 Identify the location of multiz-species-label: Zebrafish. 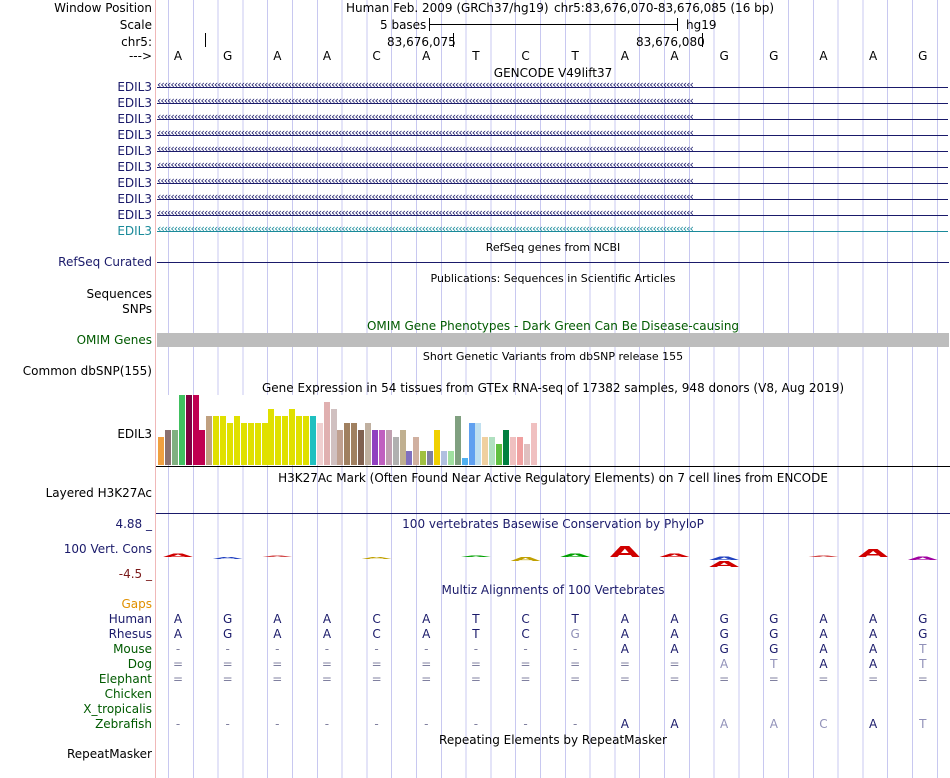
(123, 724).